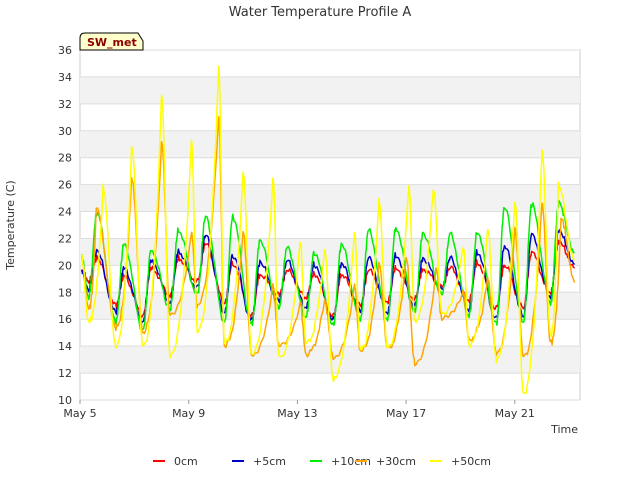  Describe the element at coordinates (65, 373) in the screenshot. I see `y-tick-label: 12` at that location.